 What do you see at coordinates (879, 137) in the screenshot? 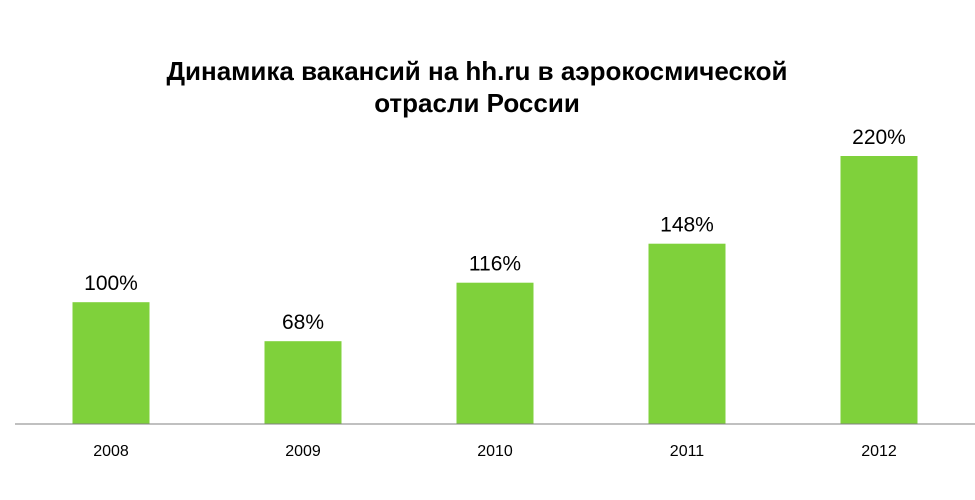
I see `value-label-2012: 220%` at bounding box center [879, 137].